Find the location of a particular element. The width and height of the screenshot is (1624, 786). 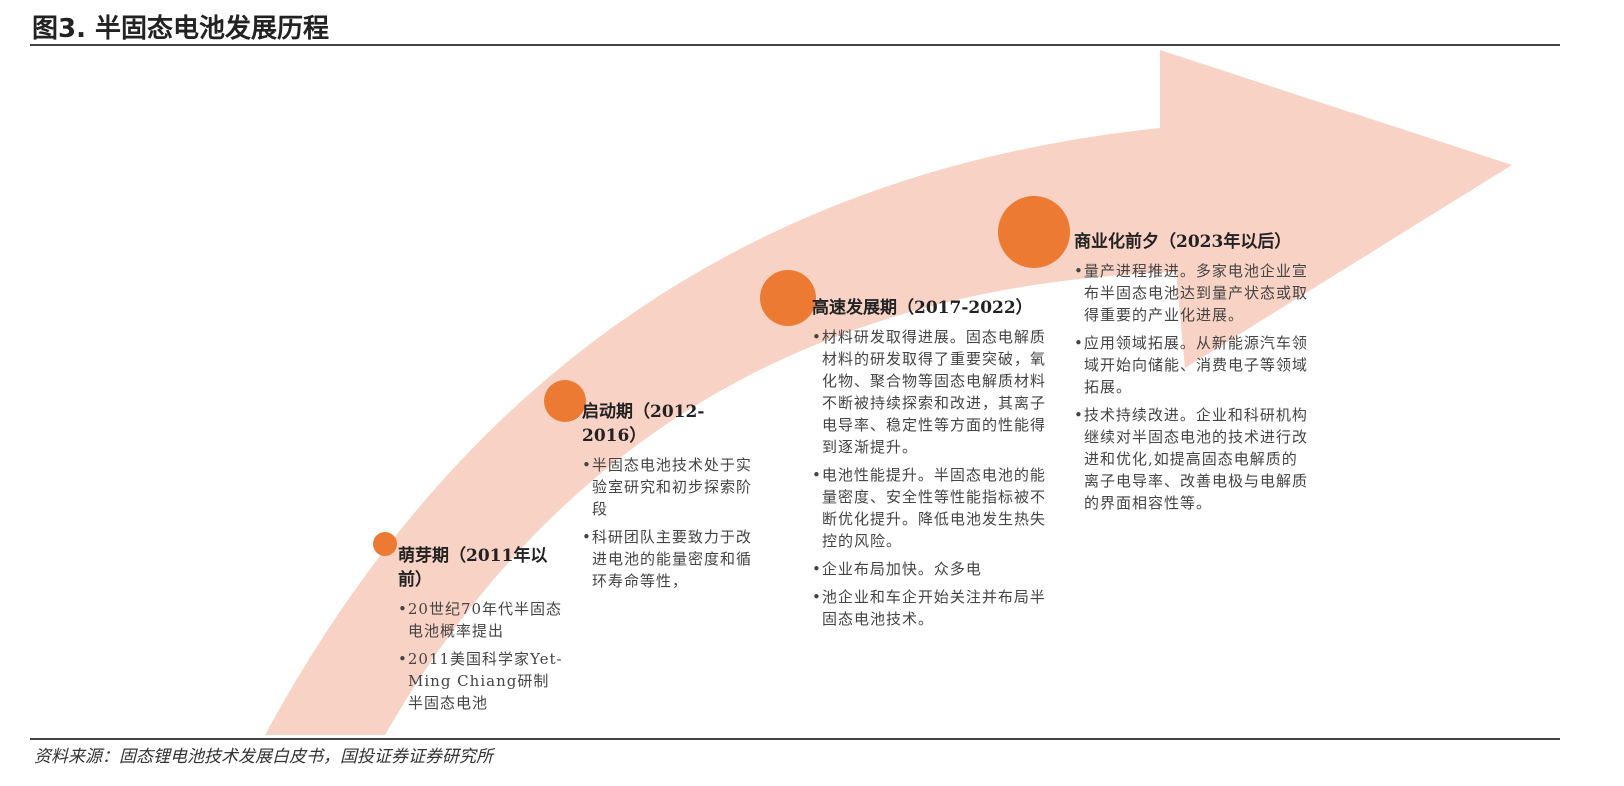

stage-bullet: 企业布局加快。众多电 is located at coordinates (929, 569).